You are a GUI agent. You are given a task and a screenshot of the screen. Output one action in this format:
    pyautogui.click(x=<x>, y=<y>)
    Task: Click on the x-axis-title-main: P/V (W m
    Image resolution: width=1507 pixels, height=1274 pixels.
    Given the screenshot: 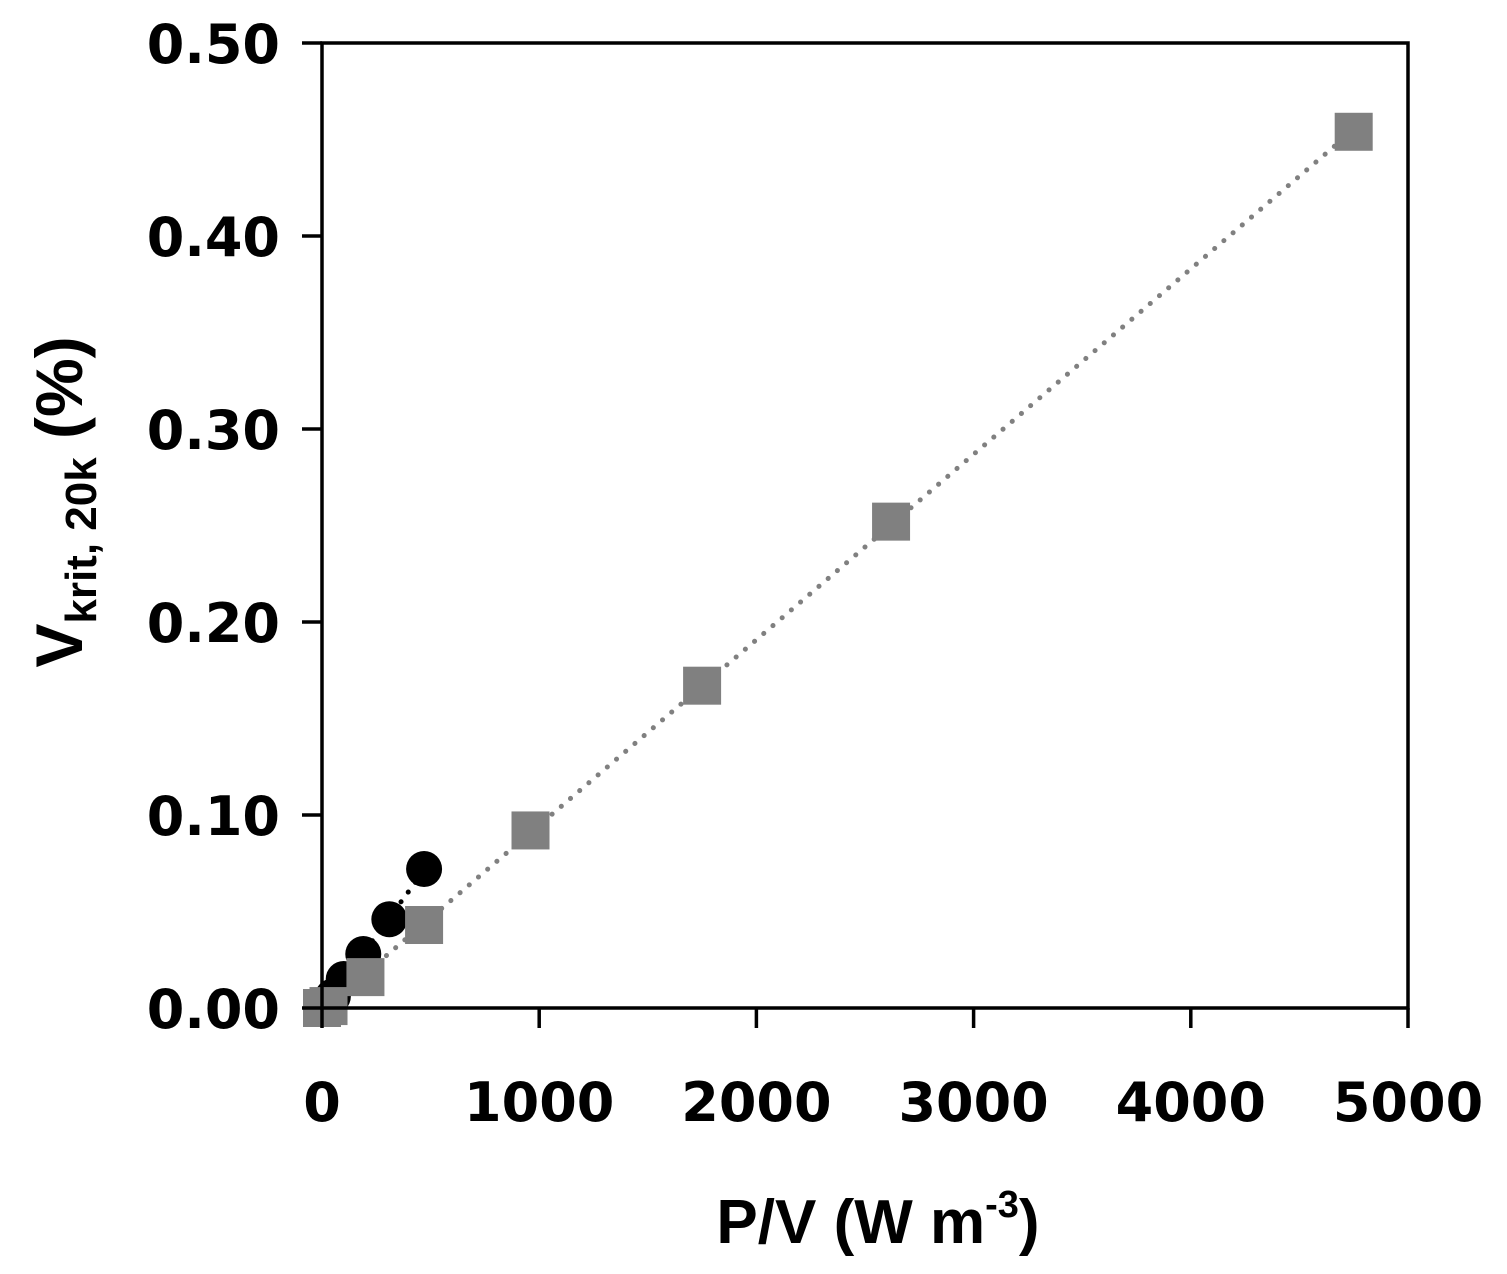 What is the action you would take?
    pyautogui.click(x=850, y=1222)
    